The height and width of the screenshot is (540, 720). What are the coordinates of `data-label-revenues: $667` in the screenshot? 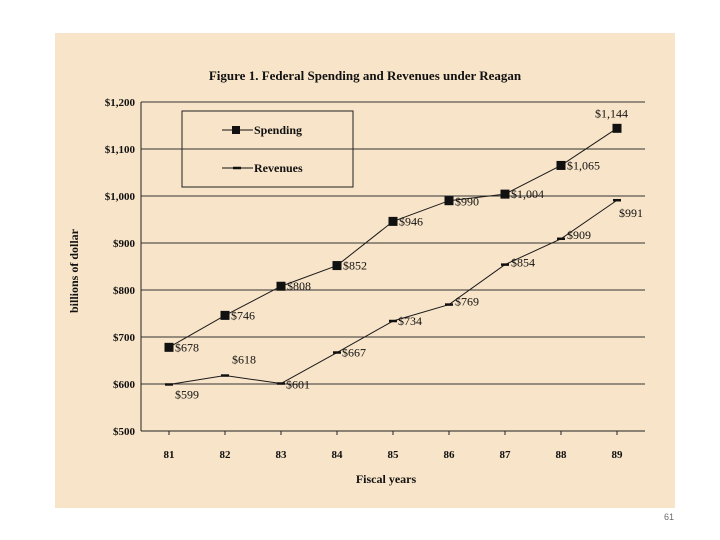 It's located at (354, 353).